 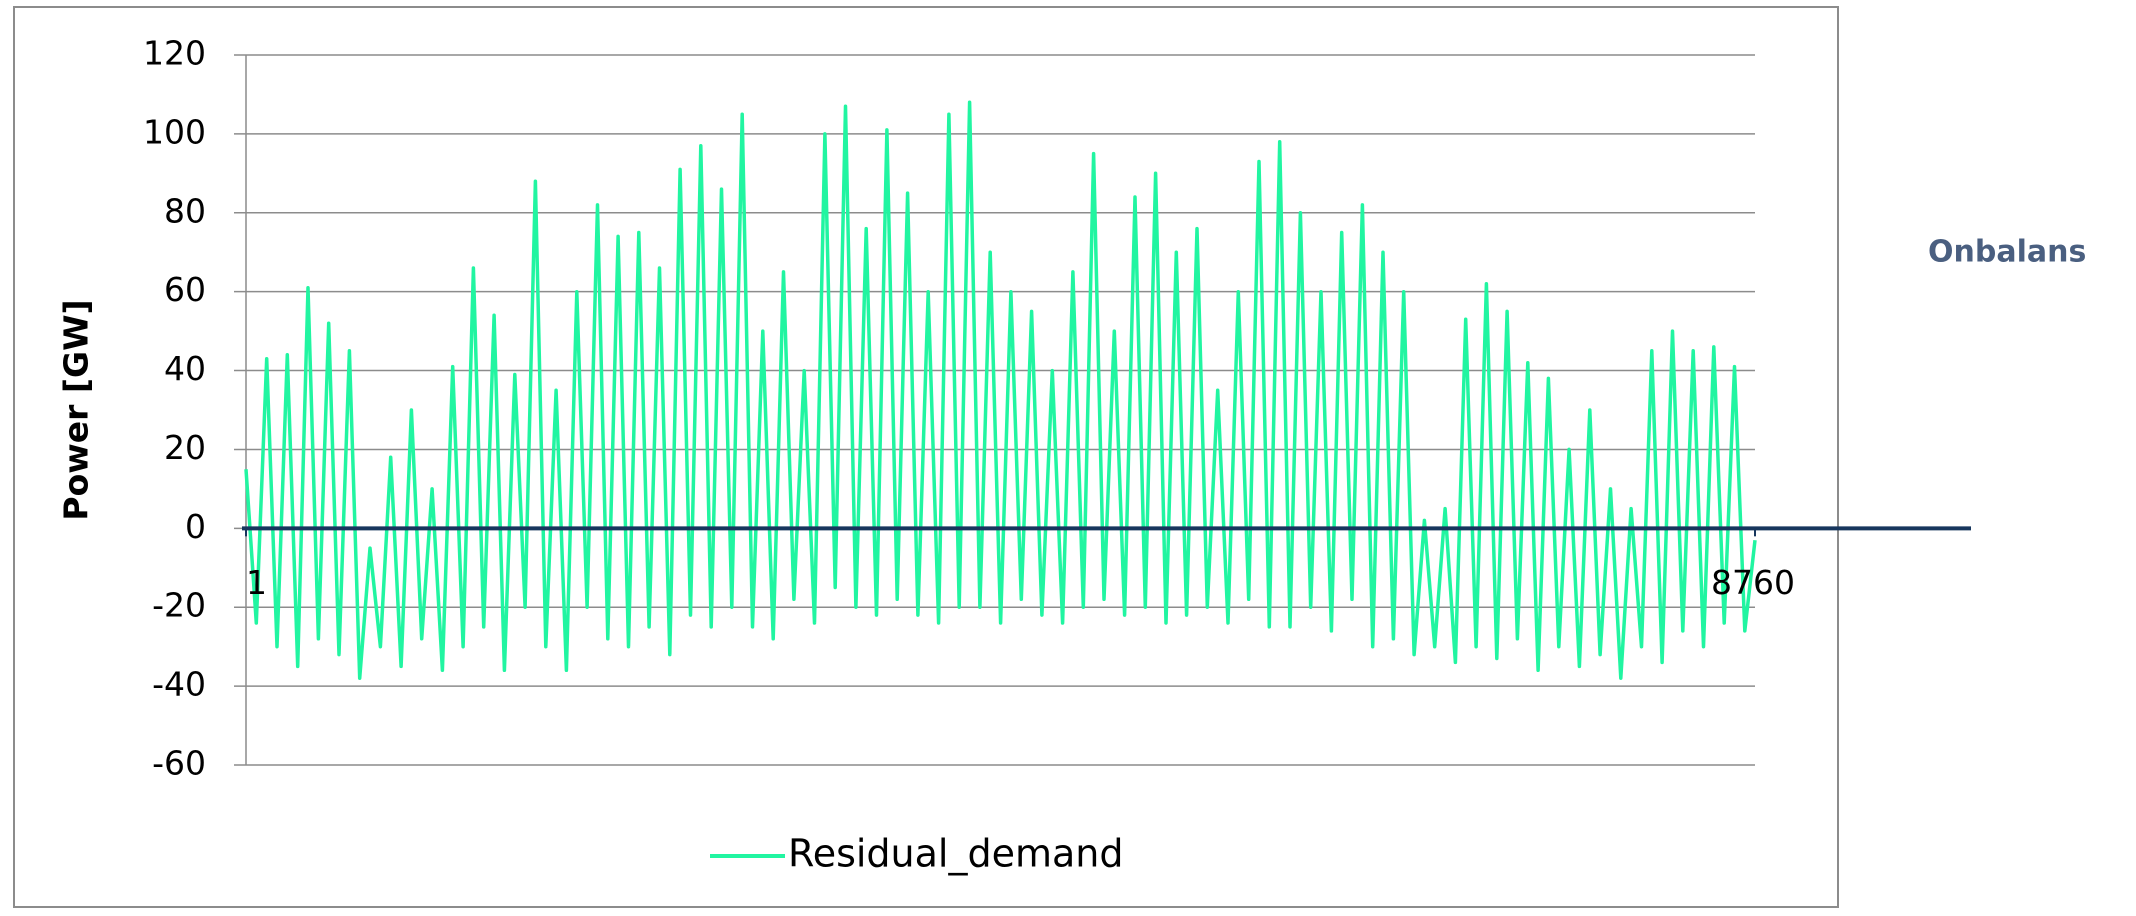 What do you see at coordinates (179, 763) in the screenshot?
I see `y-tick-label: -60` at bounding box center [179, 763].